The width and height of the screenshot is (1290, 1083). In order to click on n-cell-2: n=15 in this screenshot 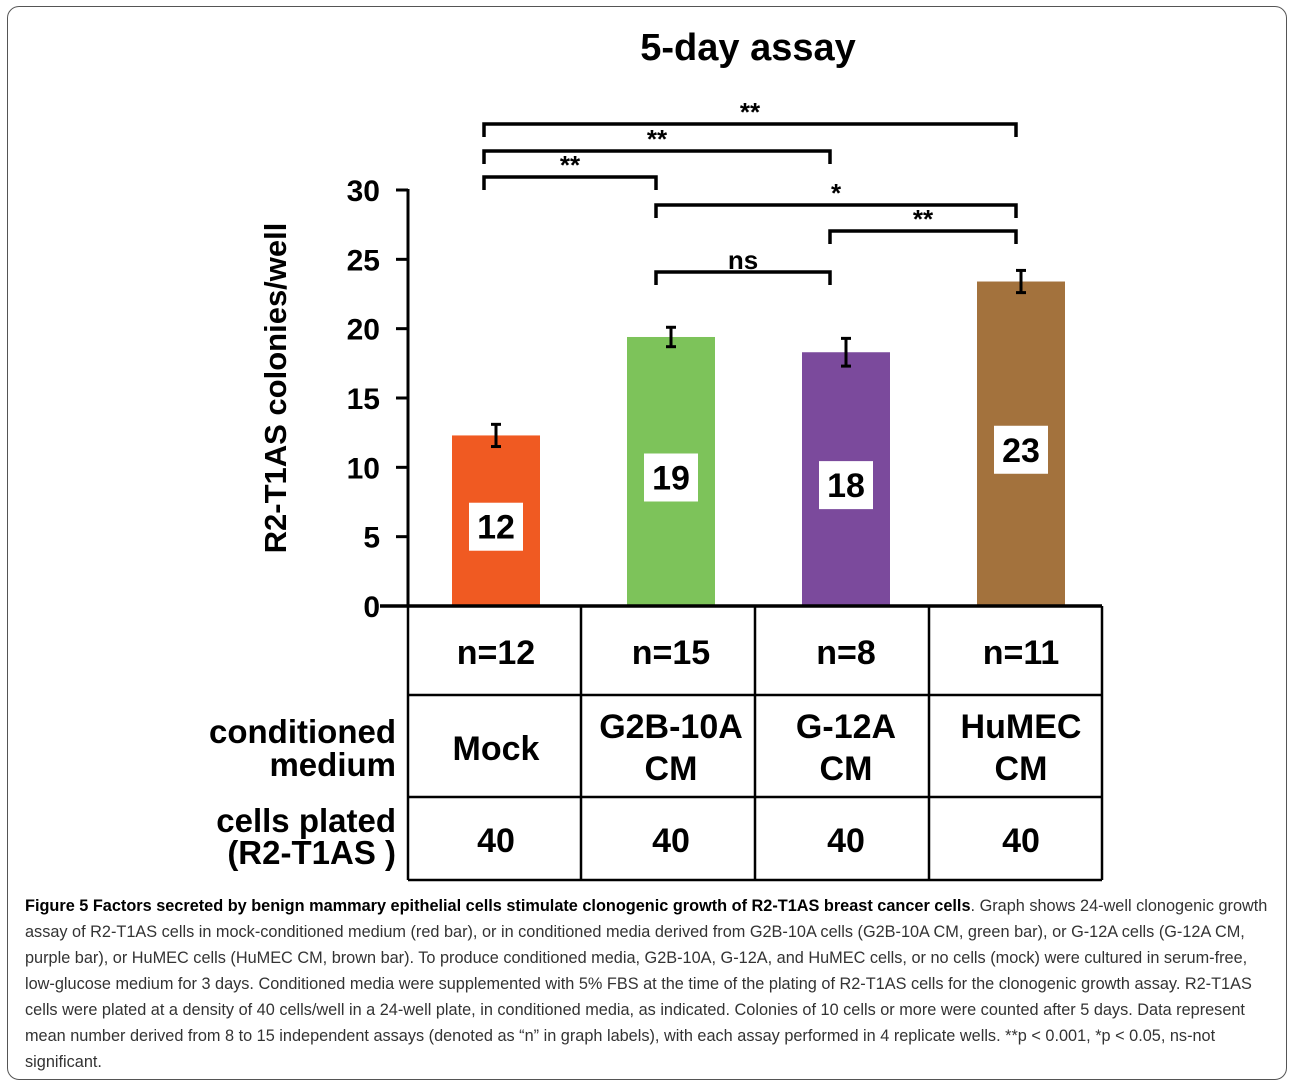, I will do `click(671, 653)`.